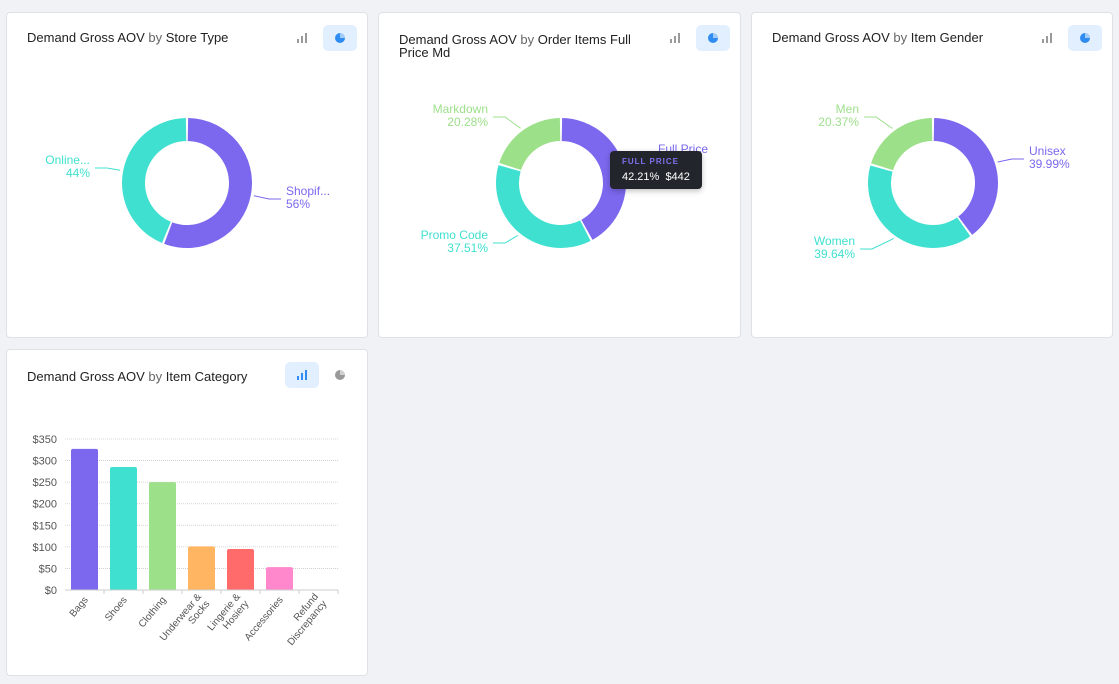 Image resolution: width=1119 pixels, height=684 pixels. Describe the element at coordinates (78, 173) in the screenshot. I see `slice-percent-label: 44%` at that location.